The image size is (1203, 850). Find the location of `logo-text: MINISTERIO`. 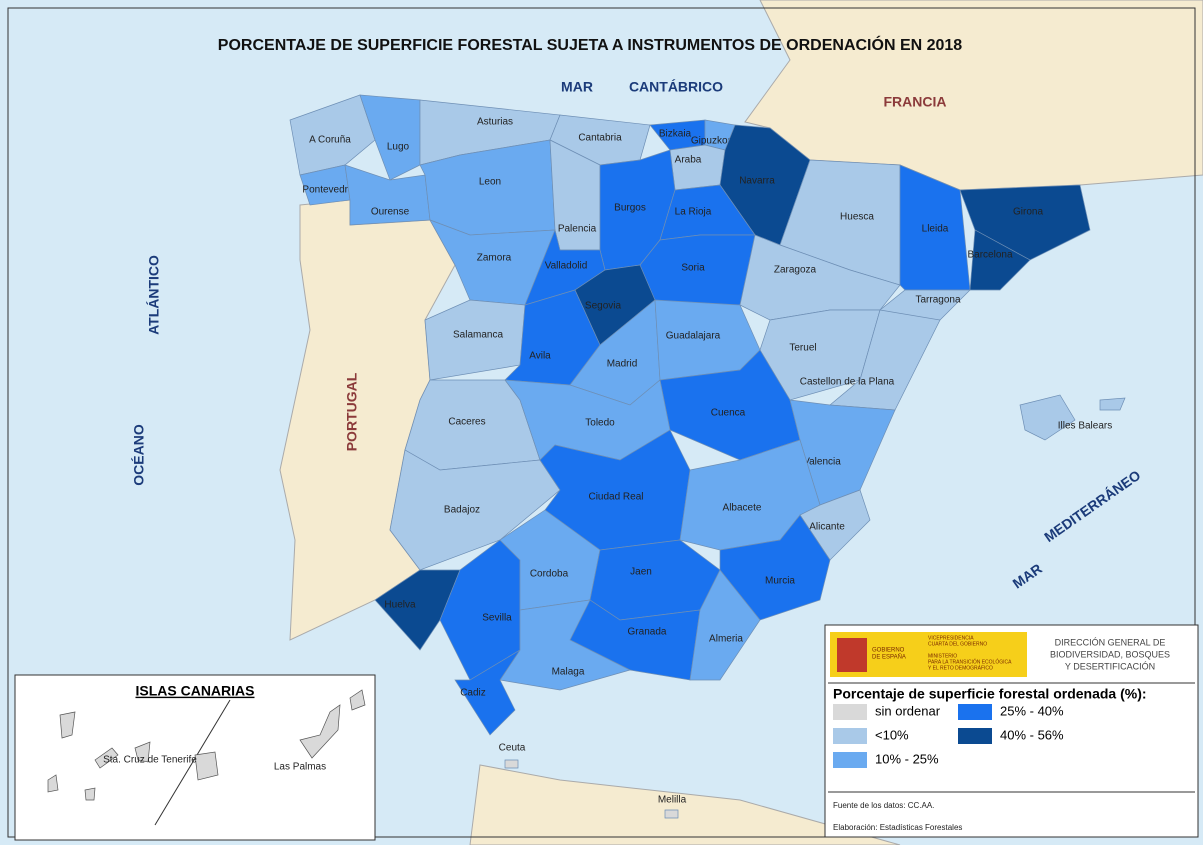

logo-text: MINISTERIO is located at coordinates (942, 656).